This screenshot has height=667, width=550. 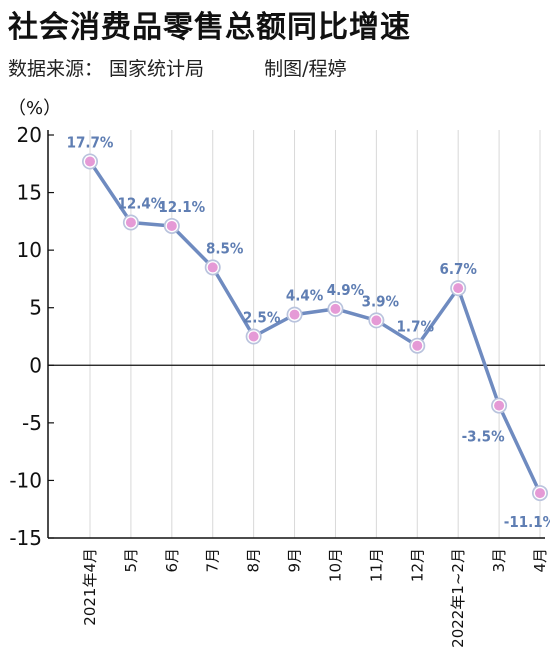 I want to click on x-tick-label: 3月, so click(x=499, y=560).